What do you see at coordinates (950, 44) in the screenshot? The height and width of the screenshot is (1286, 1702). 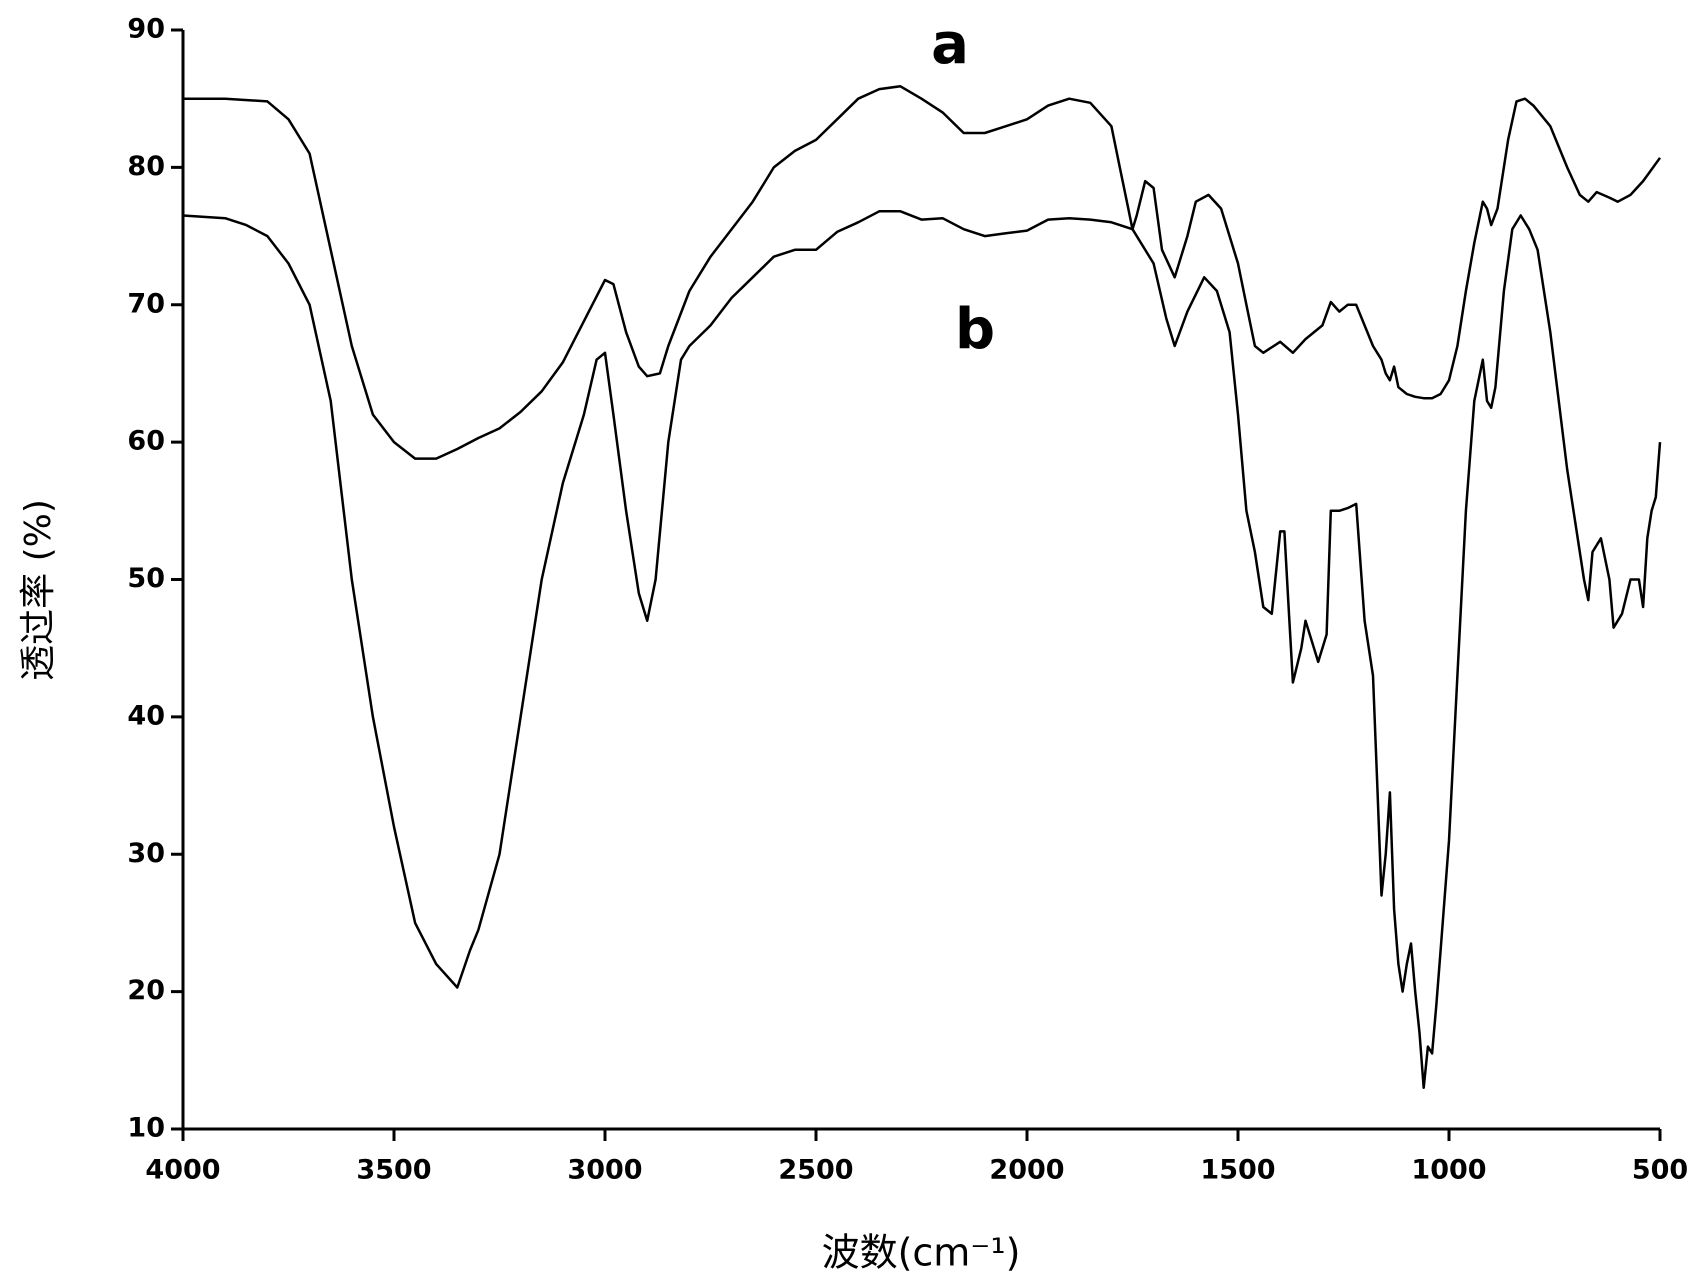 I see `curve-label: a` at bounding box center [950, 44].